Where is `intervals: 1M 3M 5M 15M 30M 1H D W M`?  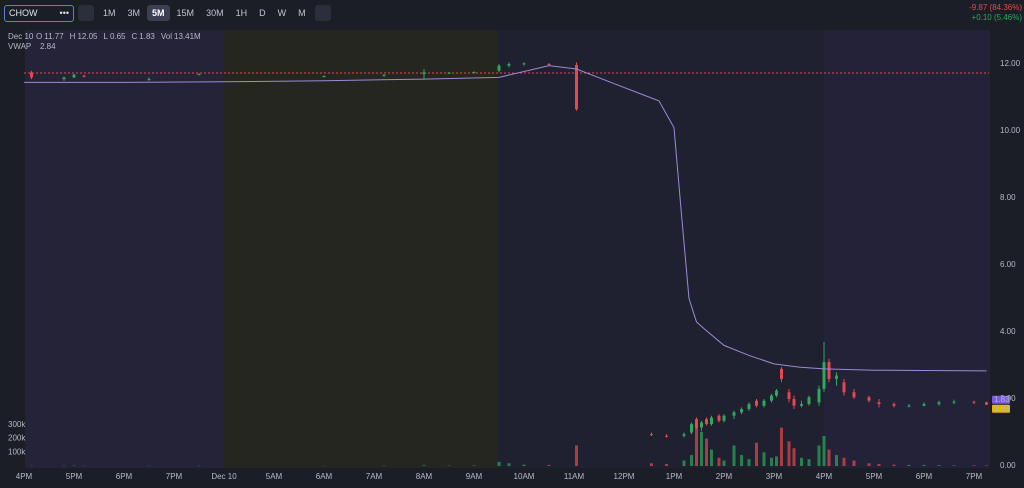 intervals: 1M 3M 5M 15M 30M 1H D W M is located at coordinates (204, 13).